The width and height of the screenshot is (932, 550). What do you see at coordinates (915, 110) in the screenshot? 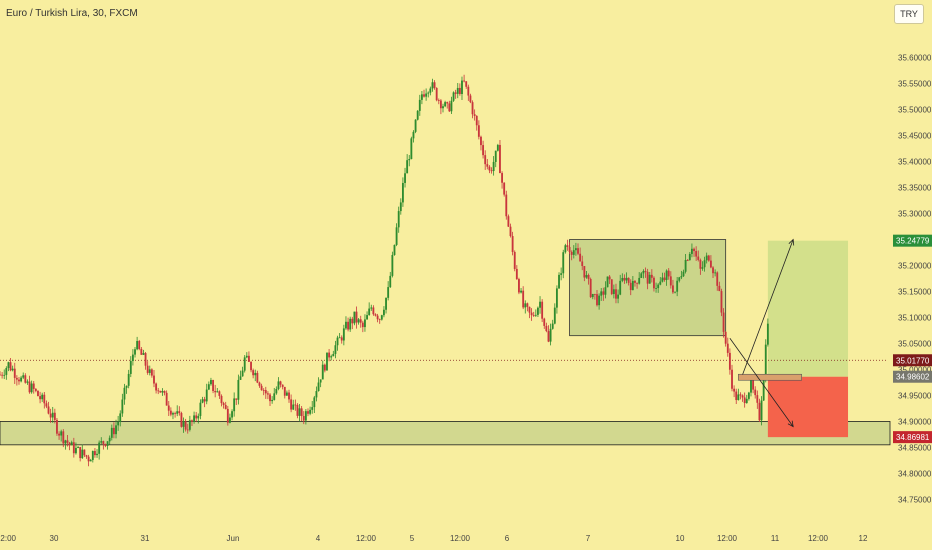
I see `y-tick-label: 35.50000` at bounding box center [915, 110].